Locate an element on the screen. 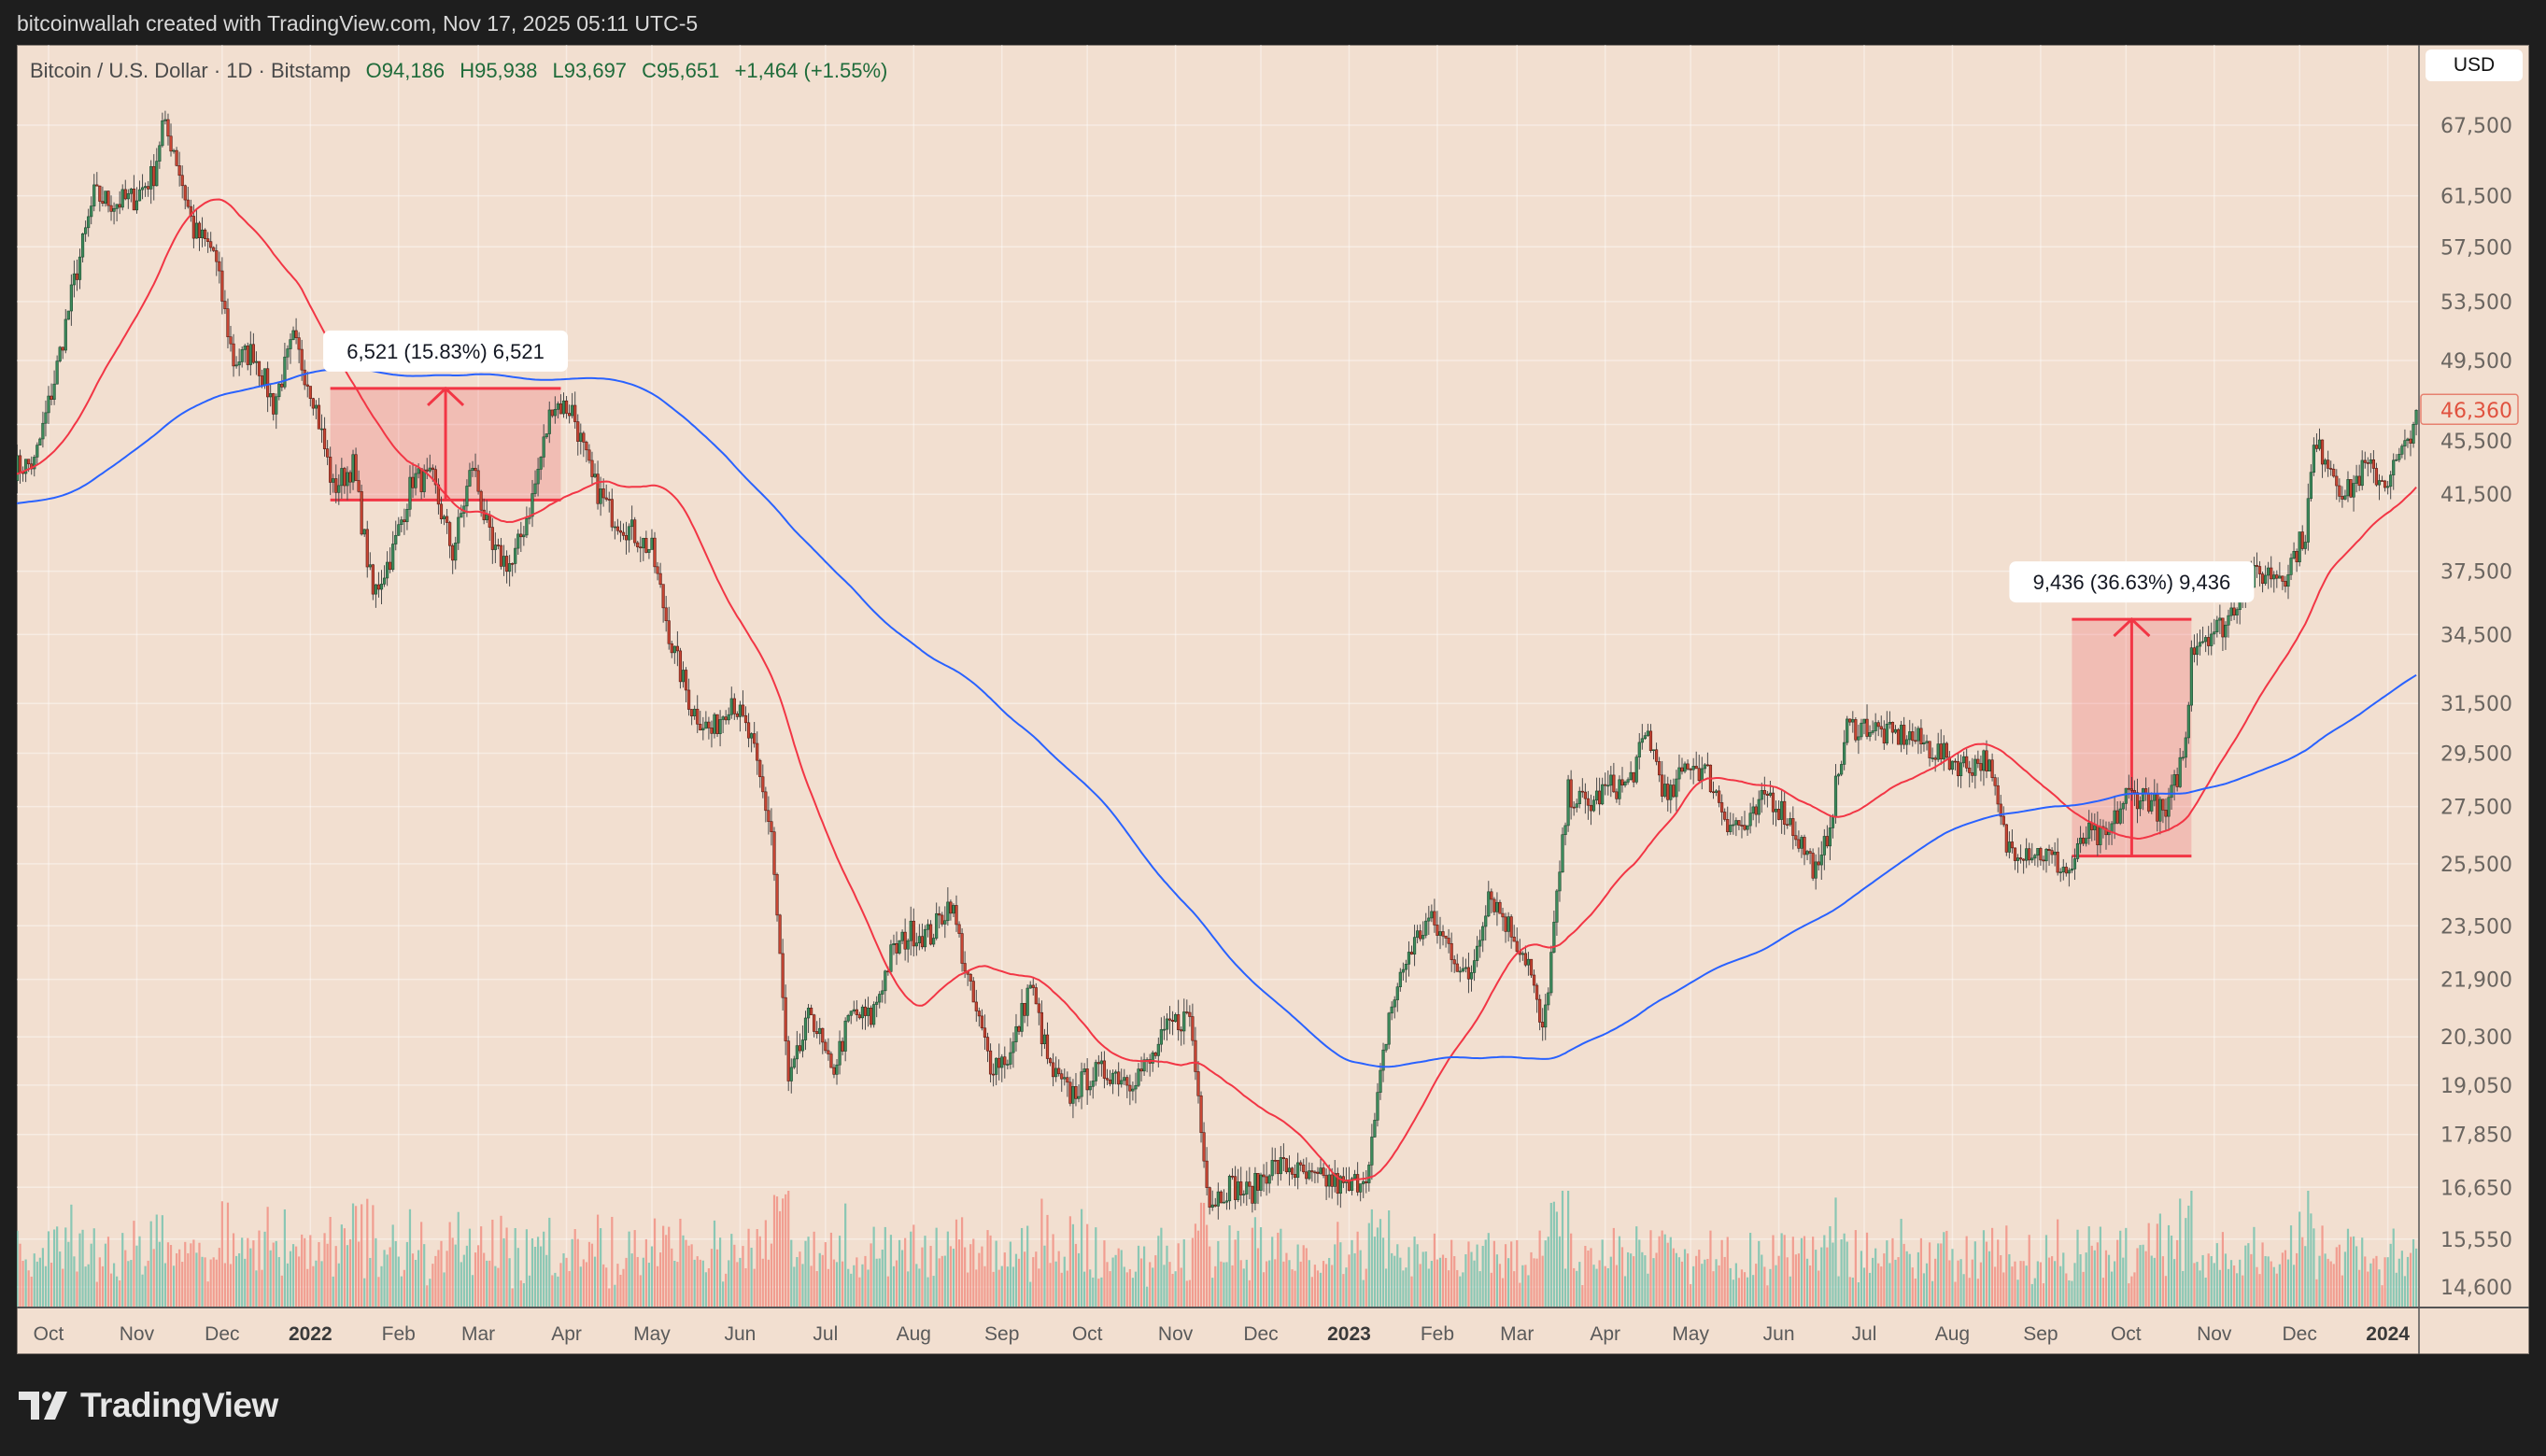  time-tick-label: Apr is located at coordinates (566, 1334).